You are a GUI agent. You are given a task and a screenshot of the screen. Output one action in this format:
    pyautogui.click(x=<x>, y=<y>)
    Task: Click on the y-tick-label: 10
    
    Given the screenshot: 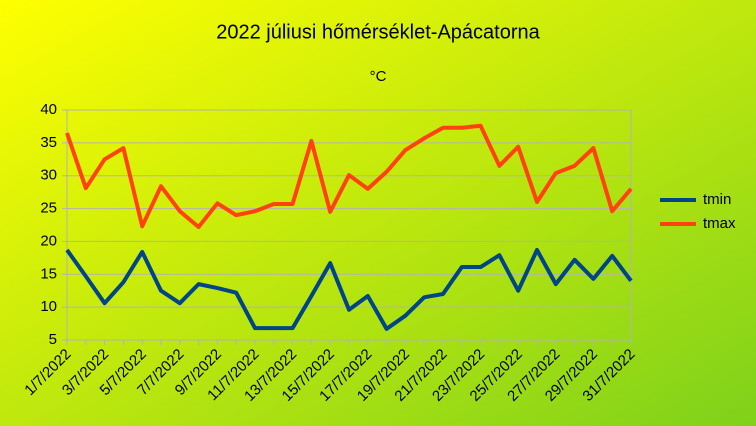 What is the action you would take?
    pyautogui.click(x=48, y=306)
    